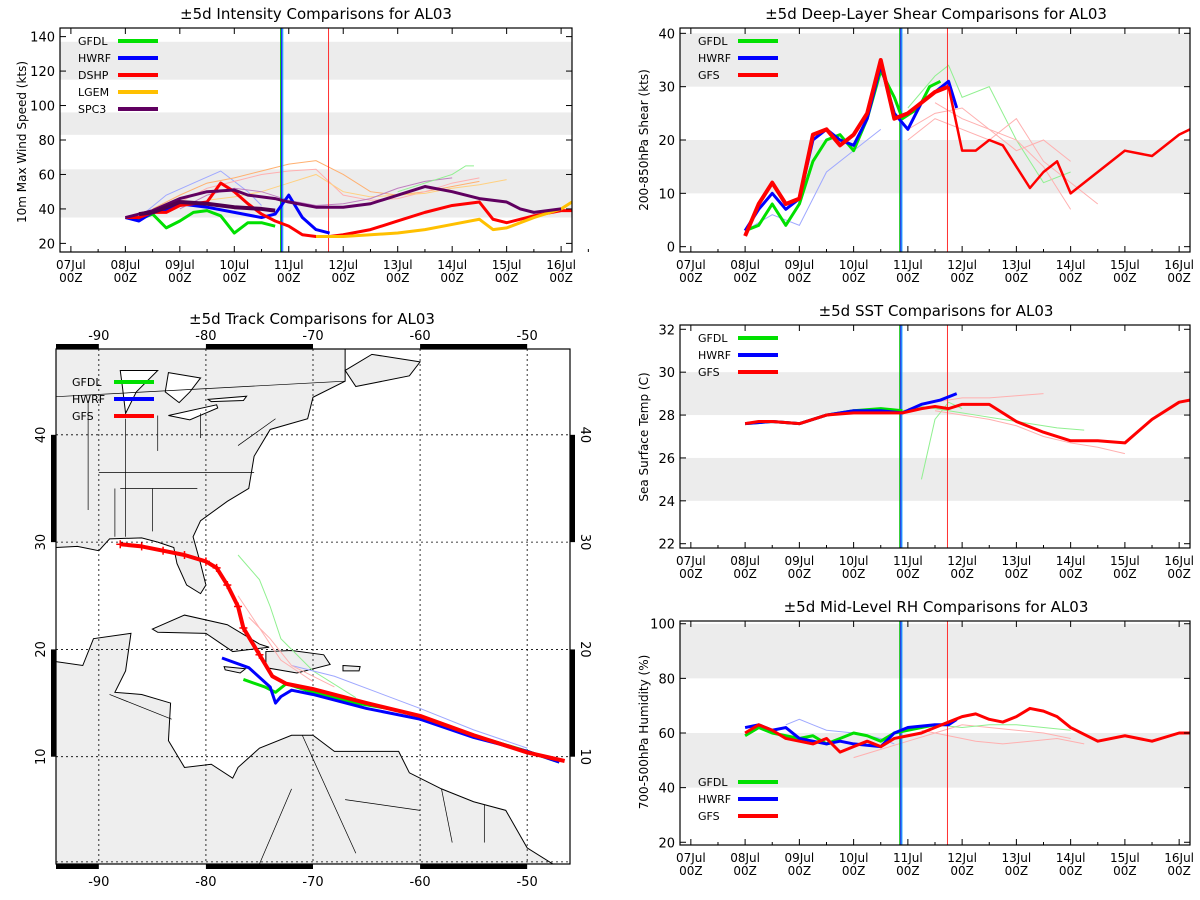  Describe the element at coordinates (1017, 858) in the screenshot. I see `rh-xtick-label-day: 13Jul` at that location.